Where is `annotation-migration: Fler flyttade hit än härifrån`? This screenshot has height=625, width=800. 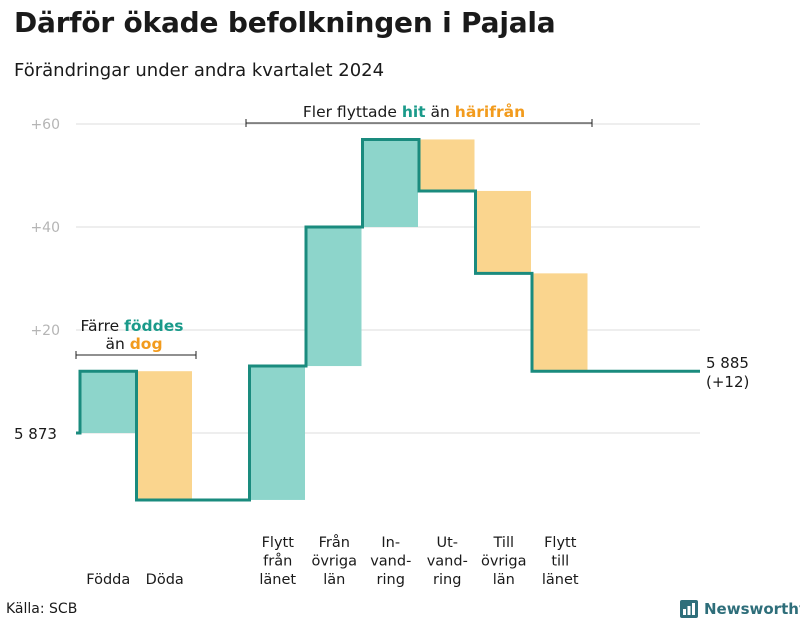
annotation-migration: Fler flyttade hit än härifrån is located at coordinates (419, 114).